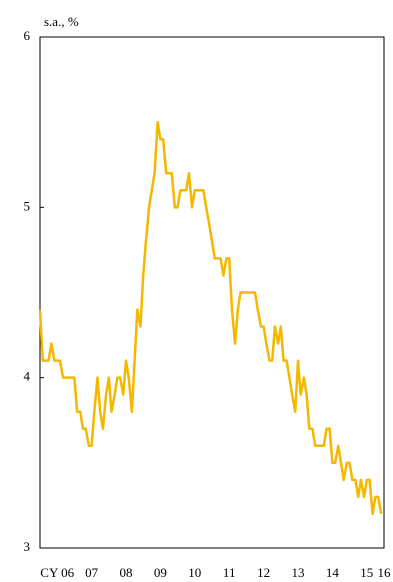  Describe the element at coordinates (61, 21) in the screenshot. I see `y-axis-label: s.a., %` at that location.